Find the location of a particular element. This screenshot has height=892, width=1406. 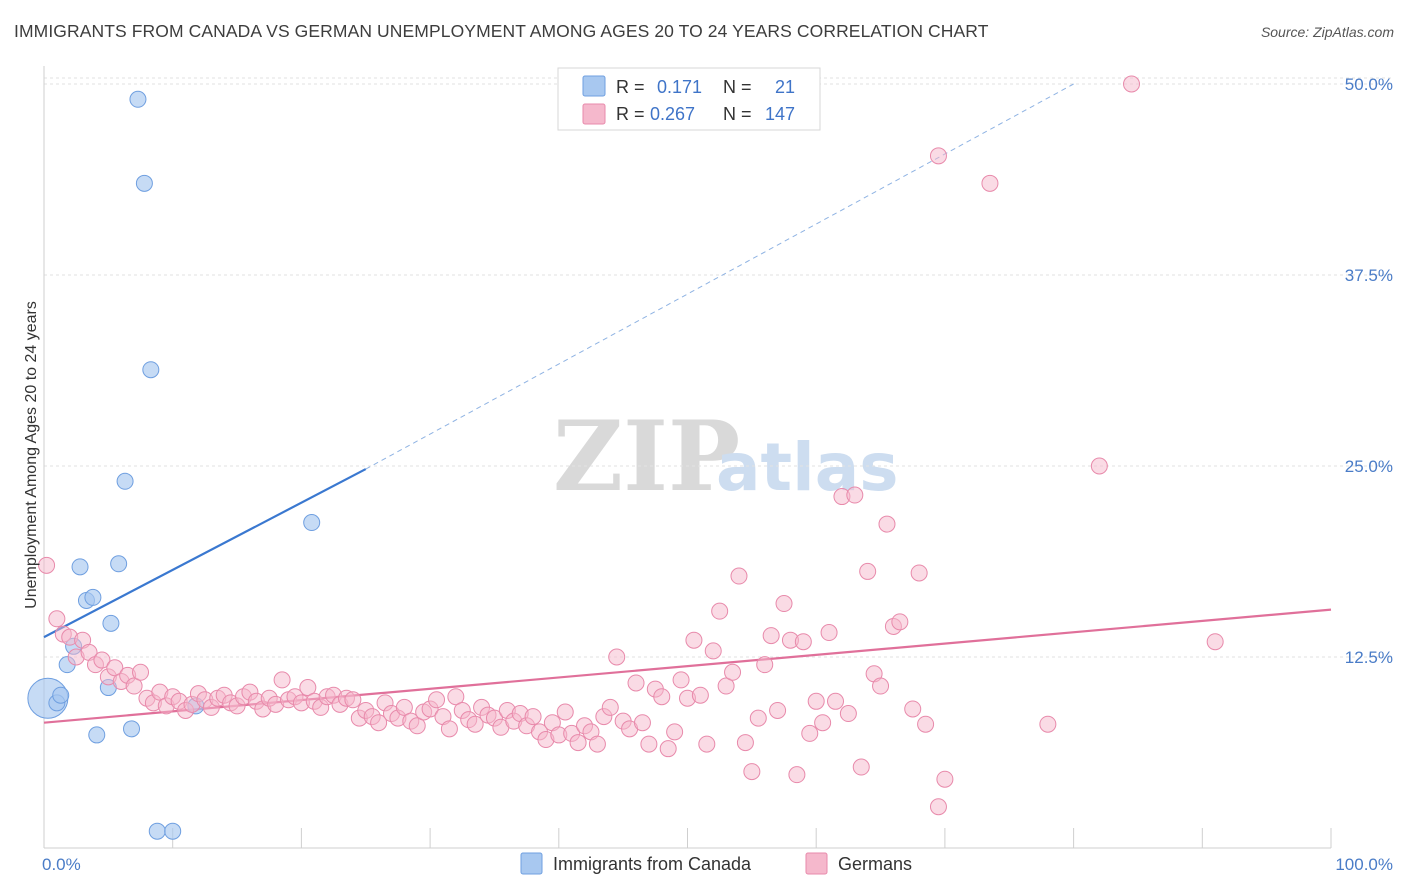

x-tick-labels: 0.0% 100.0% is located at coordinates (717, 864).